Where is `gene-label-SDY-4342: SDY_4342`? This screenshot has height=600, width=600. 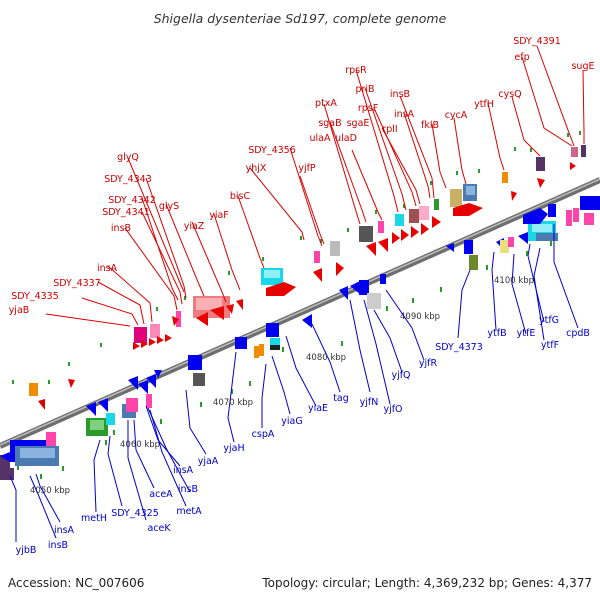 gene-label-SDY-4342: SDY_4342 is located at coordinates (132, 200).